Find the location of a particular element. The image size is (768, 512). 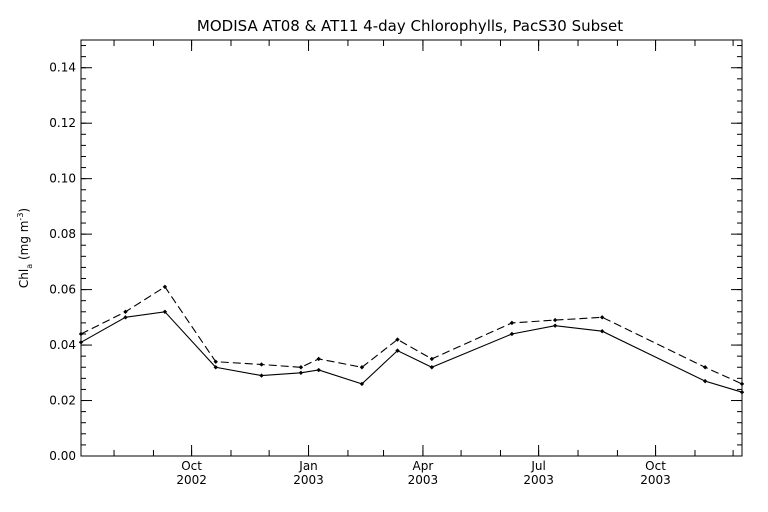

x-tick-year-label: 2002 is located at coordinates (191, 480).